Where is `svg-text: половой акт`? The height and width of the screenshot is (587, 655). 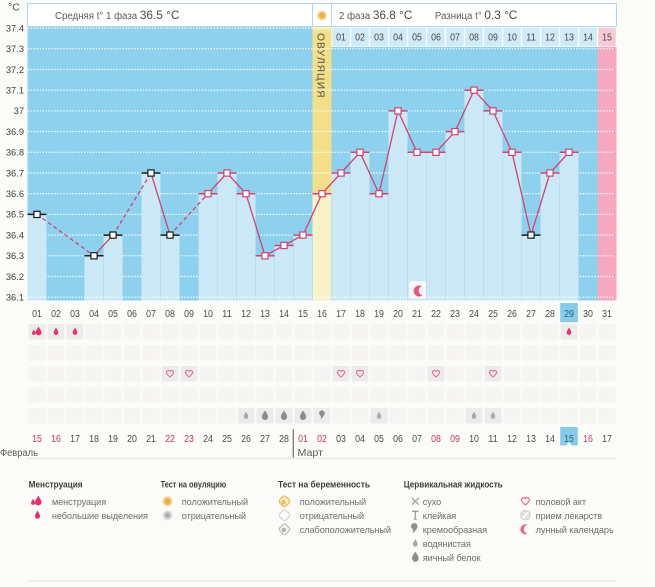
svg-text: половой акт is located at coordinates (561, 502).